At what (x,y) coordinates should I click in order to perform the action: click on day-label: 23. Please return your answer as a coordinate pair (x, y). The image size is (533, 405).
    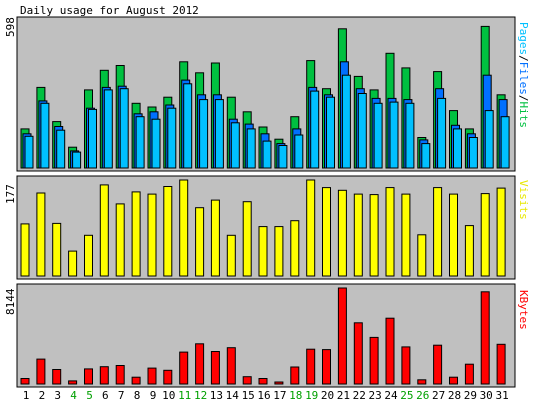
    Looking at the image, I should click on (374, 395).